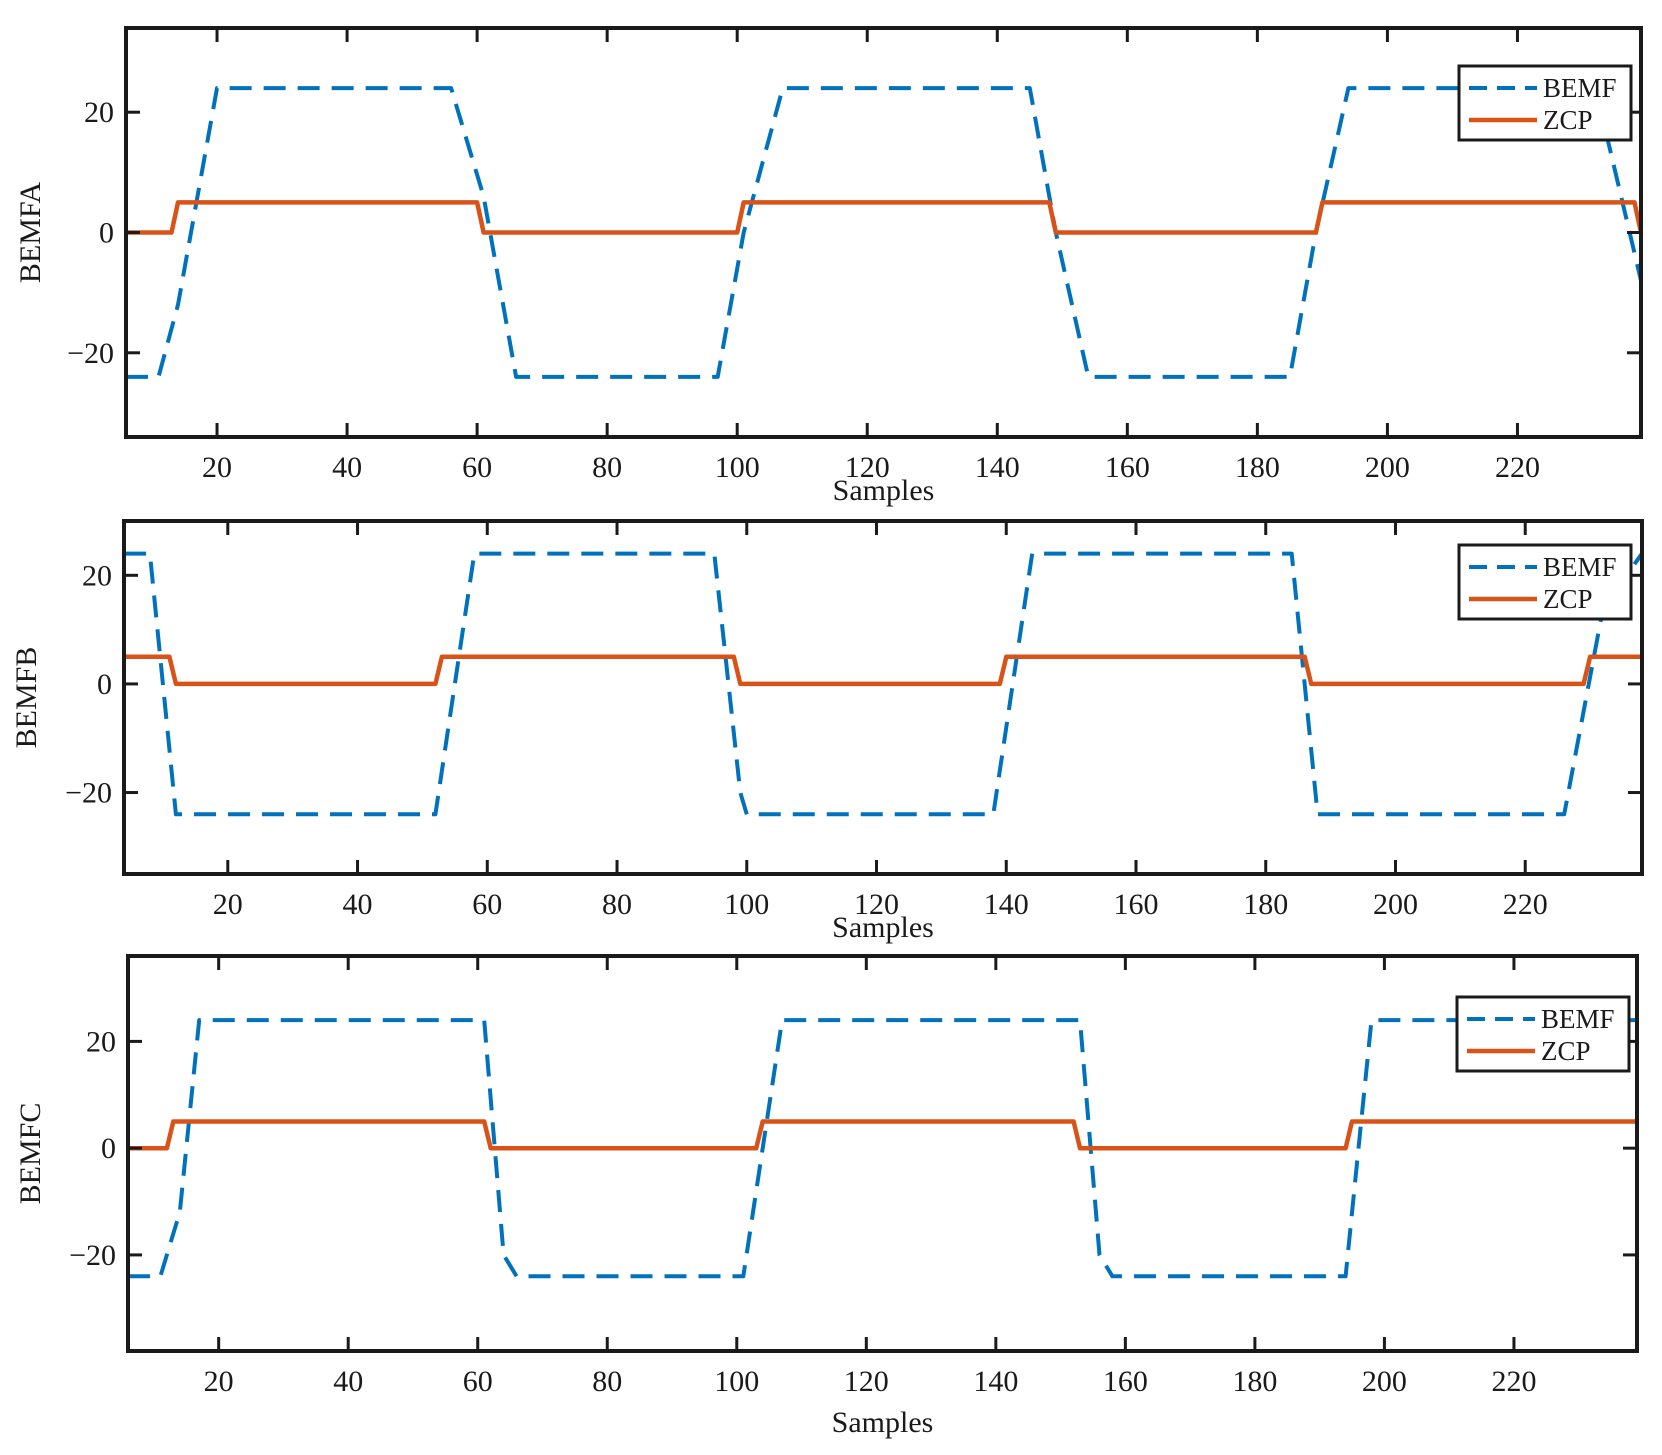 This screenshot has height=1455, width=1662. I want to click on y-axis-label: BEMFB, so click(26, 698).